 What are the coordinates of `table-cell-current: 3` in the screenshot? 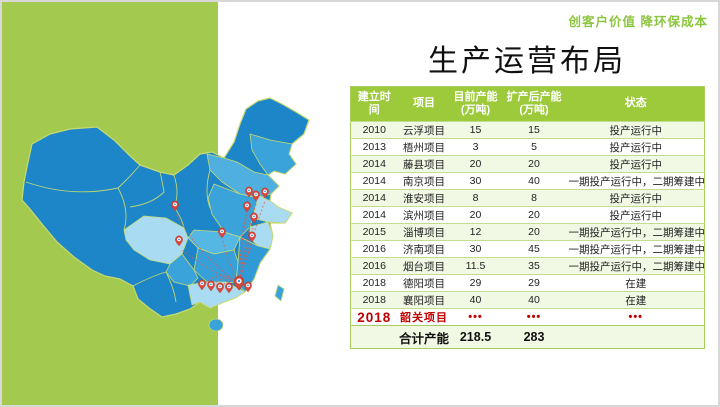 It's located at (475, 147).